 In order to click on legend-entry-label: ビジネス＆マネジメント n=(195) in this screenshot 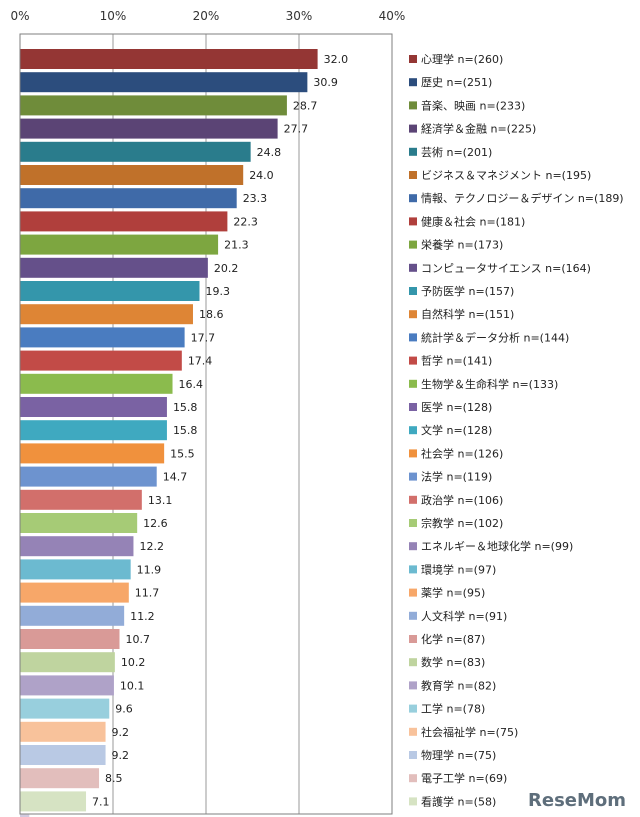, I will do `click(506, 175)`.